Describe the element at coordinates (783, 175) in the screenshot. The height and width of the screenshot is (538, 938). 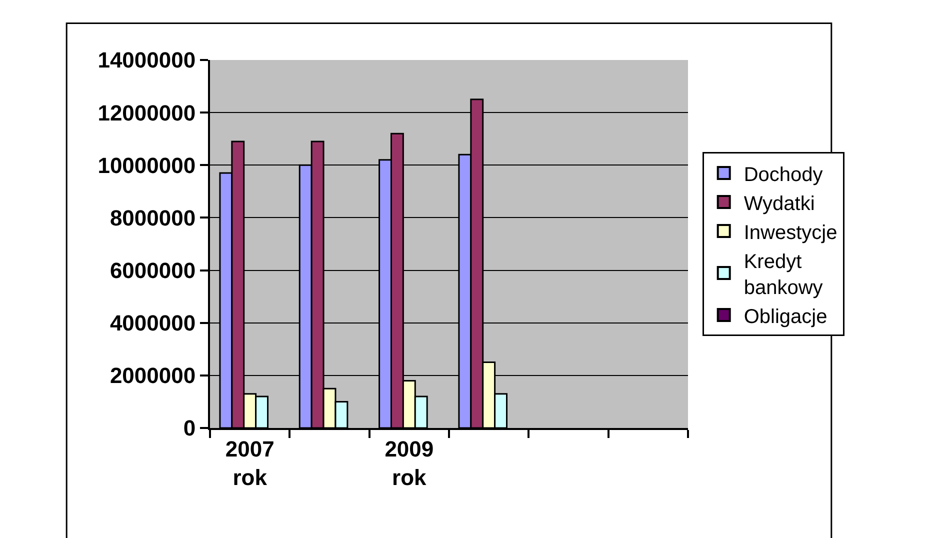
I see `legend-label: Dochody` at that location.